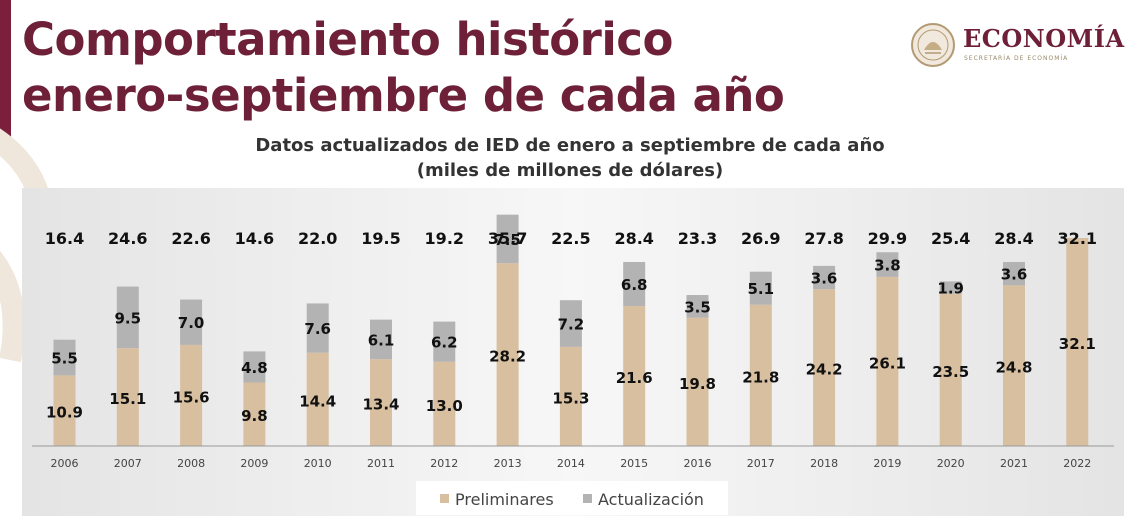 The image size is (1140, 516). What do you see at coordinates (504, 499) in the screenshot?
I see `legend-label-preliminares: Preliminares` at bounding box center [504, 499].